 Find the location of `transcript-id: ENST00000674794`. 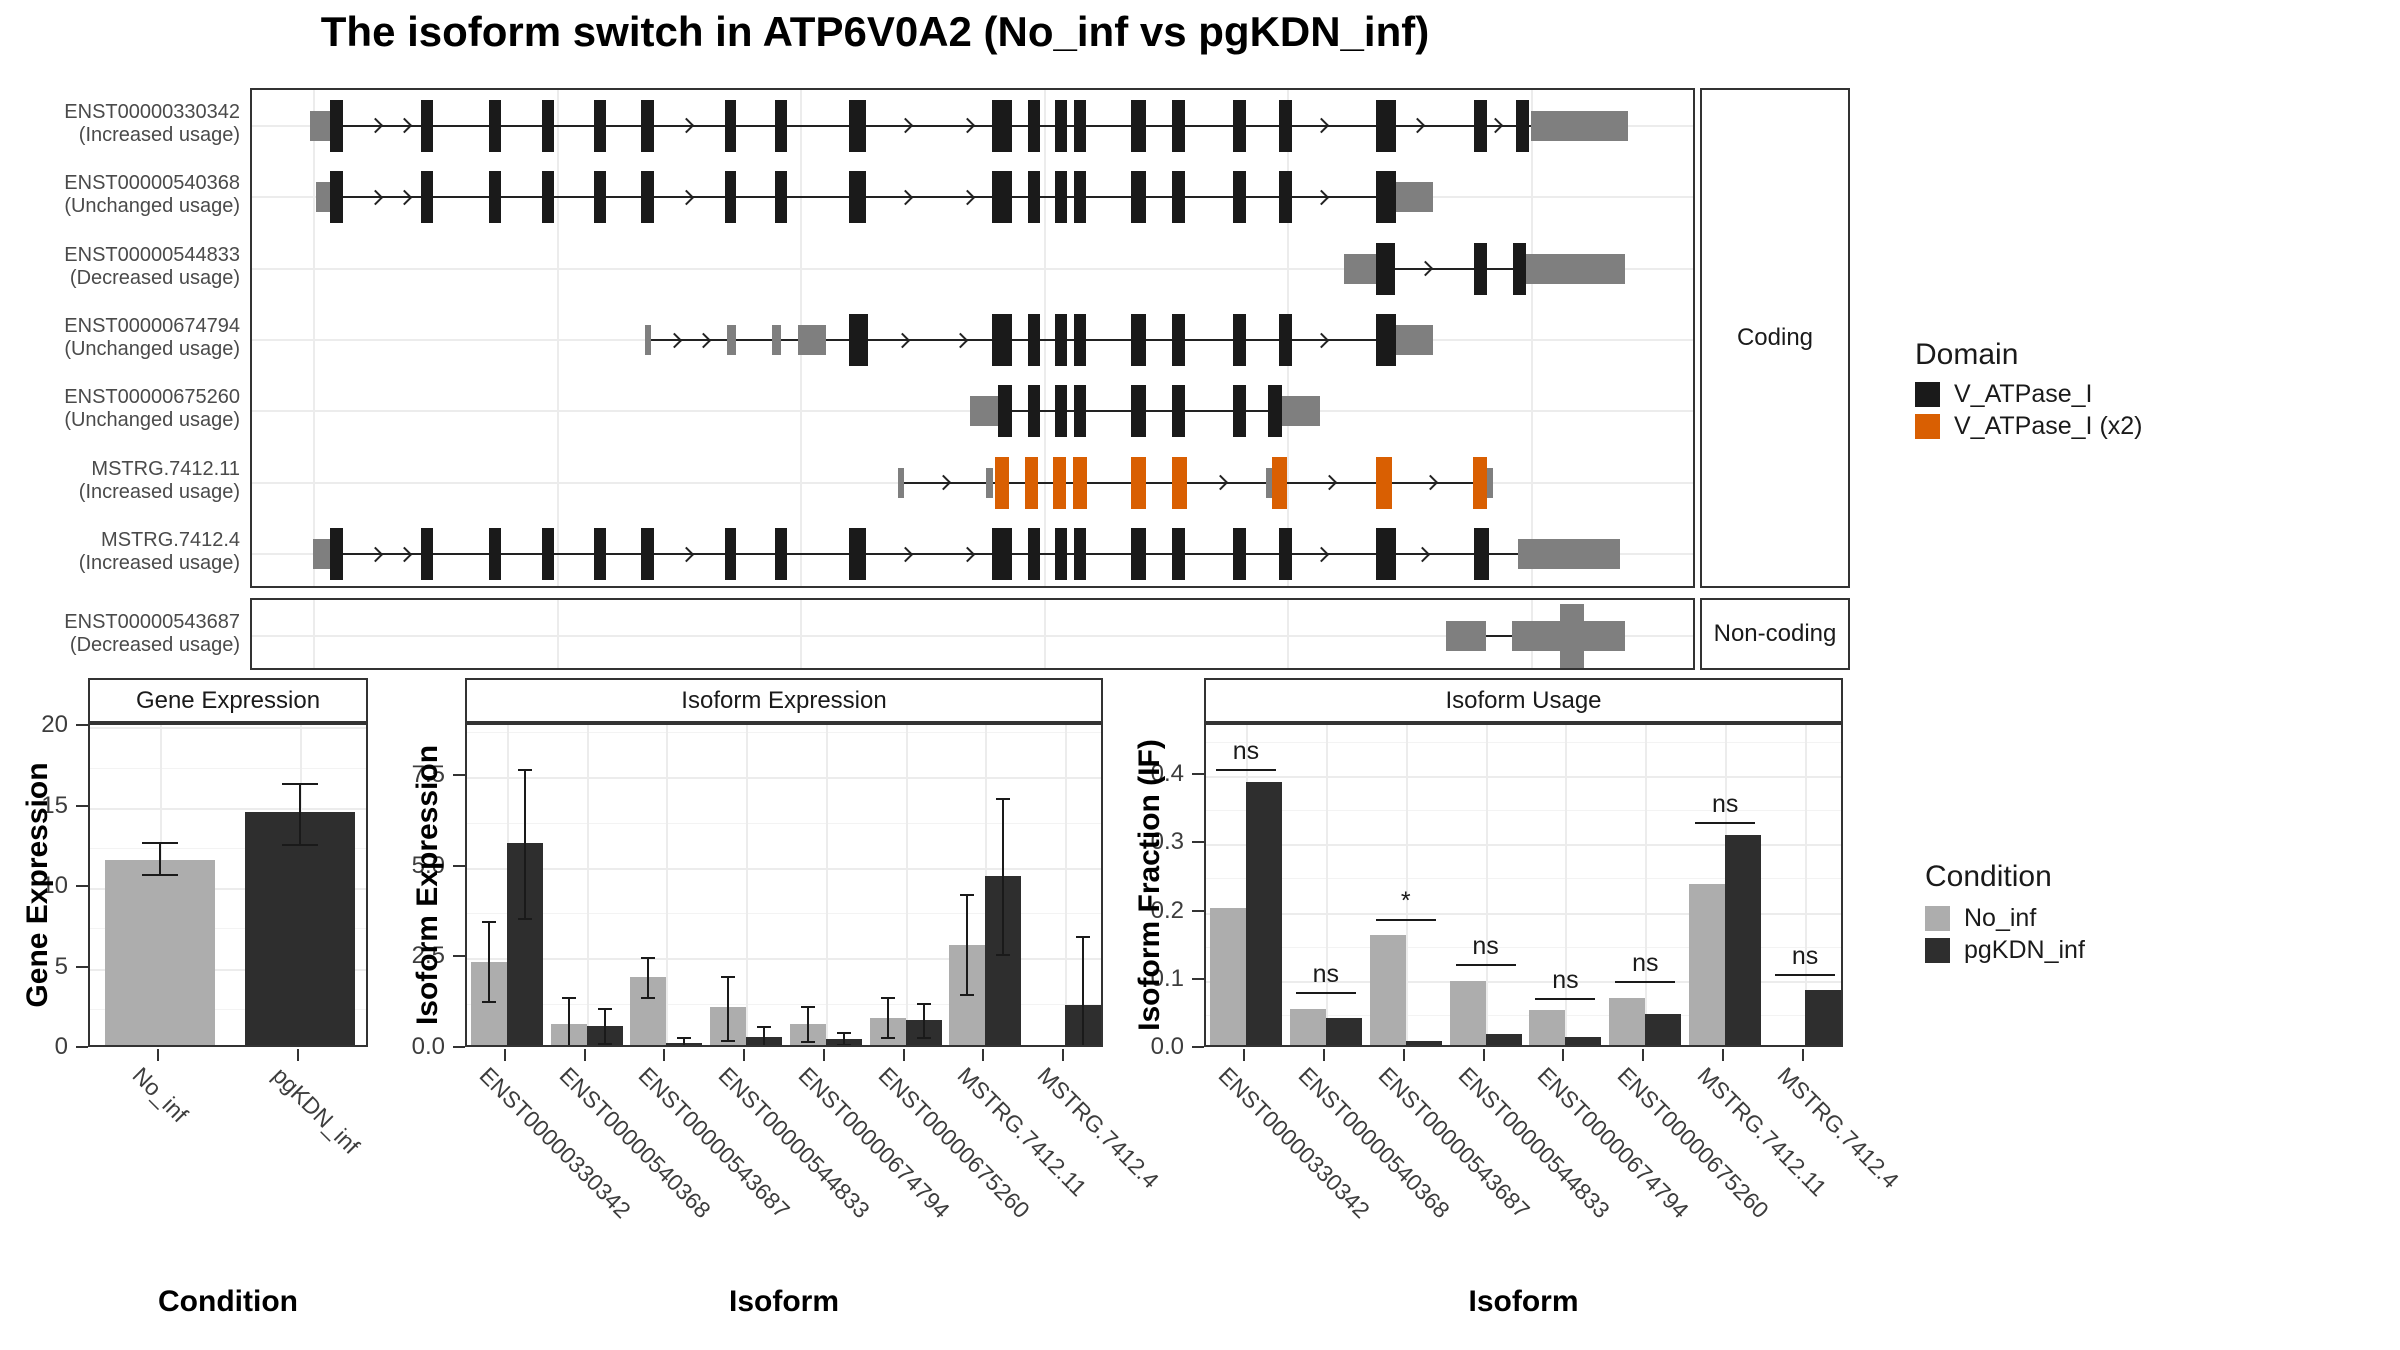

transcript-id: ENST00000674794 is located at coordinates (152, 326).